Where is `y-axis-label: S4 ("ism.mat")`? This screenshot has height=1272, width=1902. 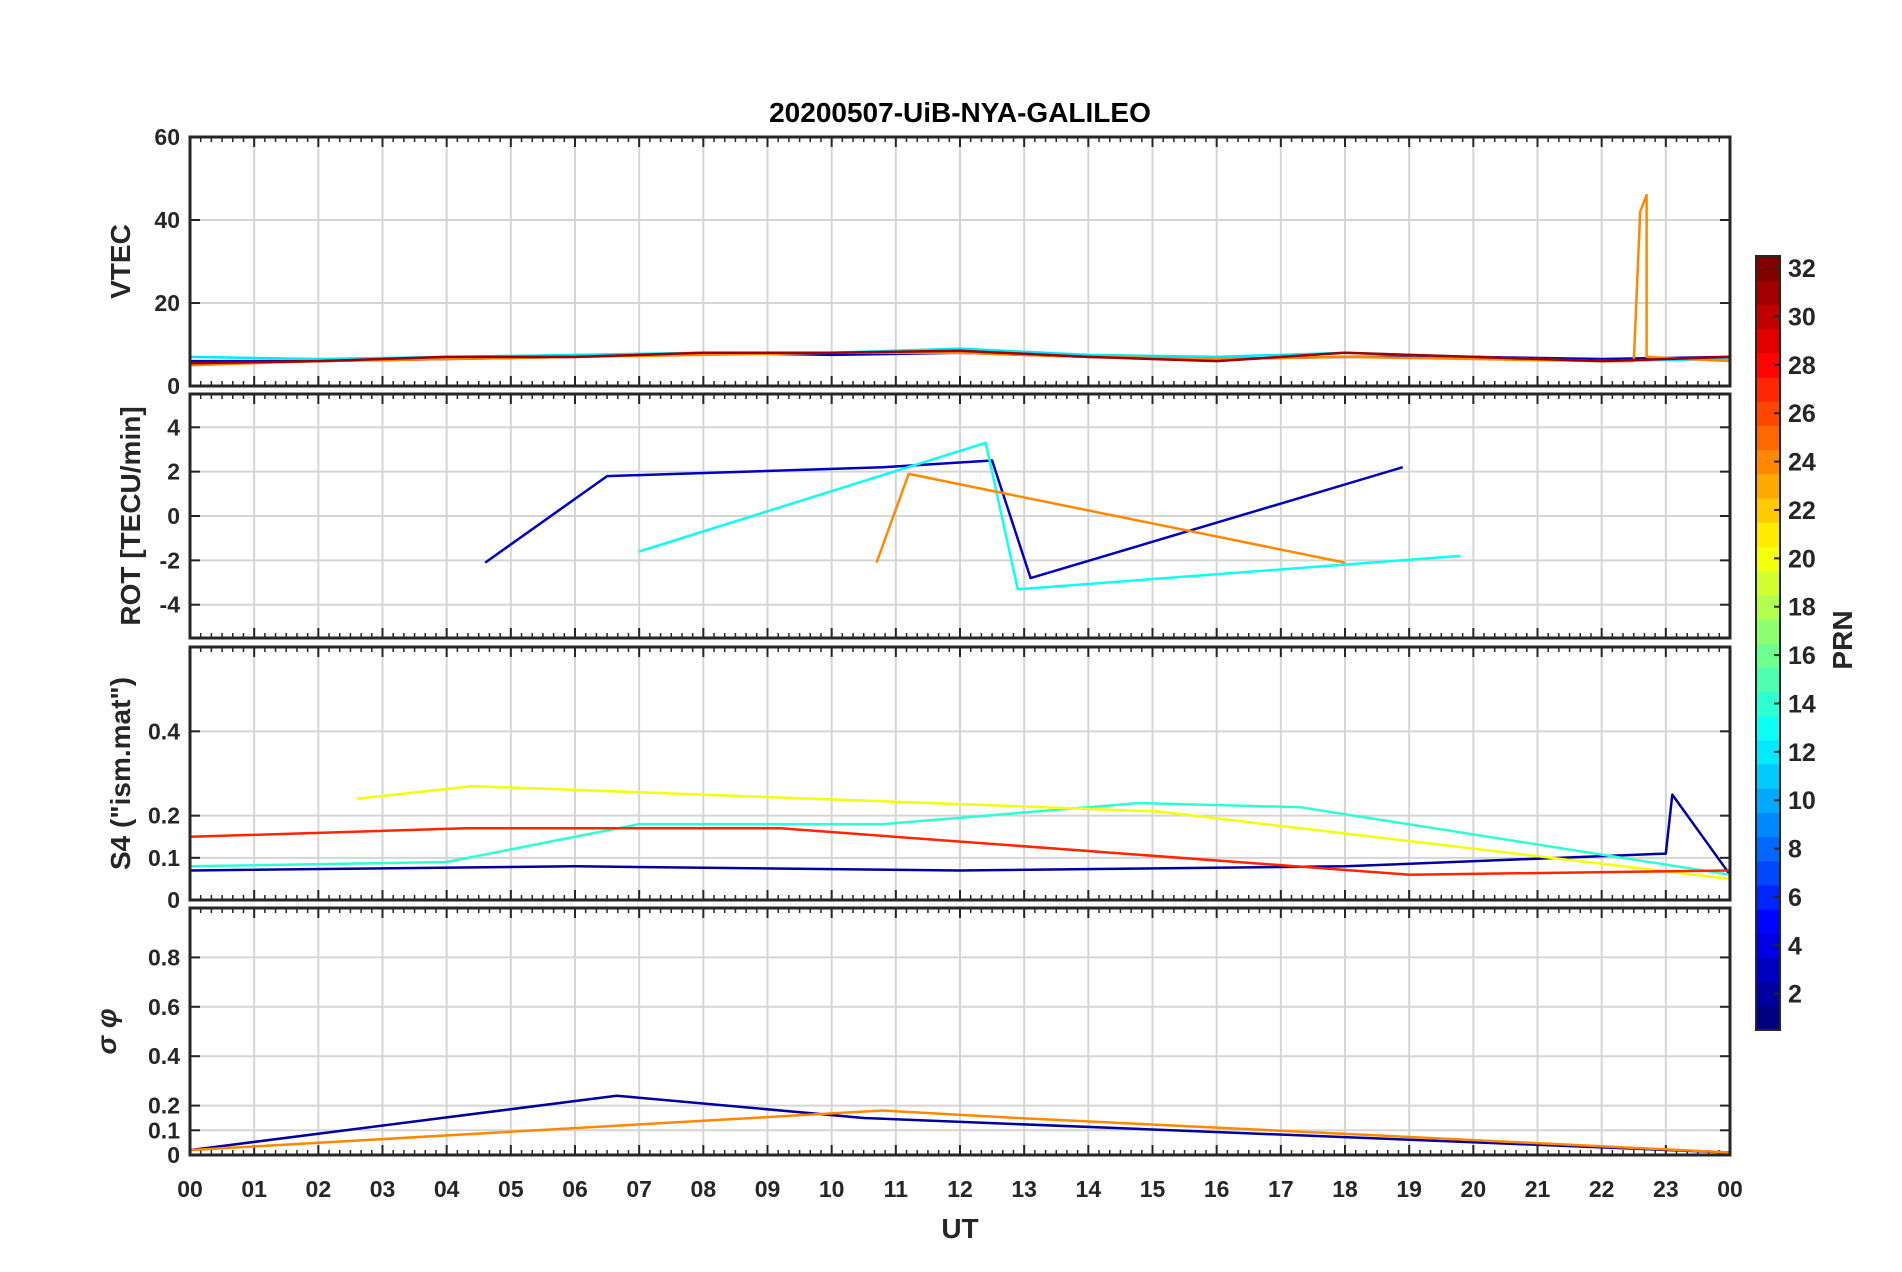
y-axis-label: S4 ("ism.mat") is located at coordinates (120, 773).